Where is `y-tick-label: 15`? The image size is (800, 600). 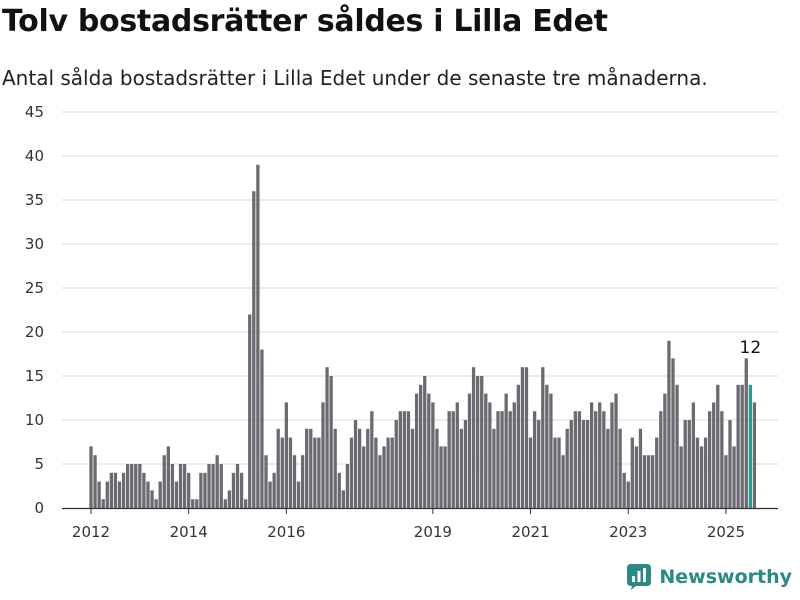
y-tick-label: 15 is located at coordinates (34, 376).